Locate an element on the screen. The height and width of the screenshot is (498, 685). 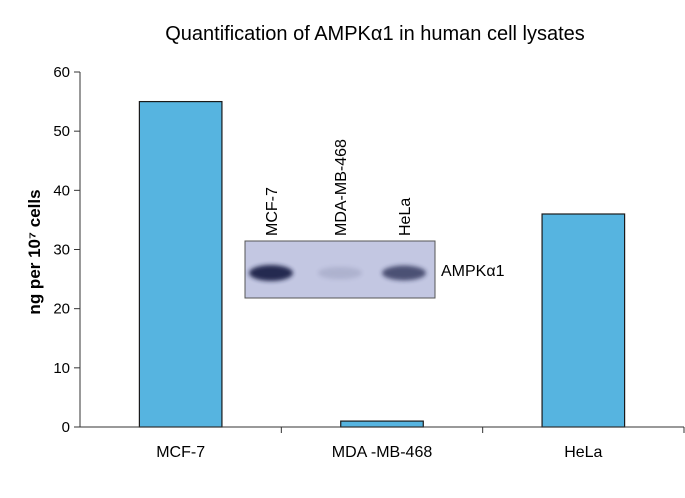
blot-lane-label: HeLa is located at coordinates (405, 217).